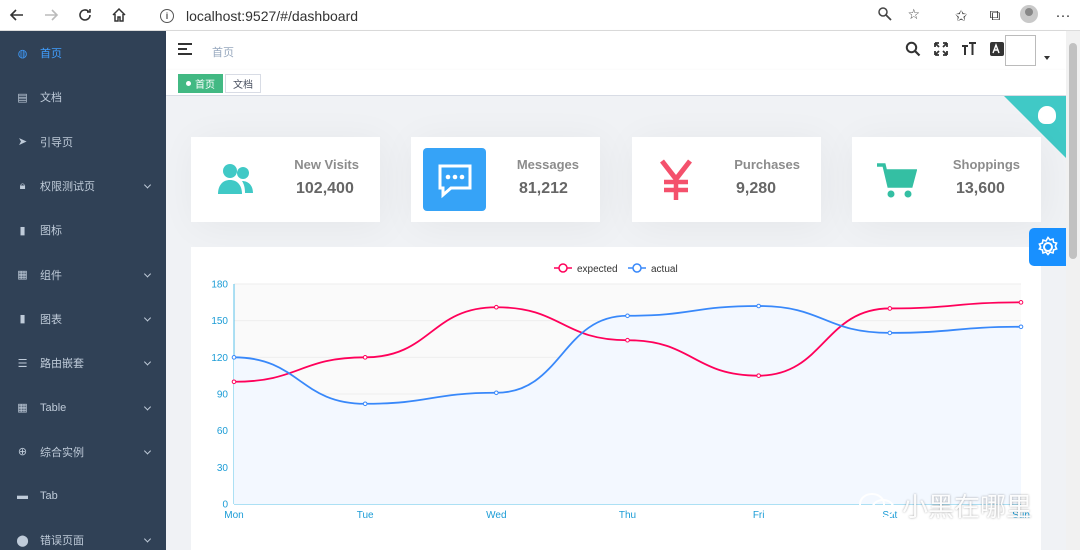 Image resolution: width=1080 pixels, height=550 pixels. Describe the element at coordinates (986, 164) in the screenshot. I see `panel-label: Shoppings` at that location.